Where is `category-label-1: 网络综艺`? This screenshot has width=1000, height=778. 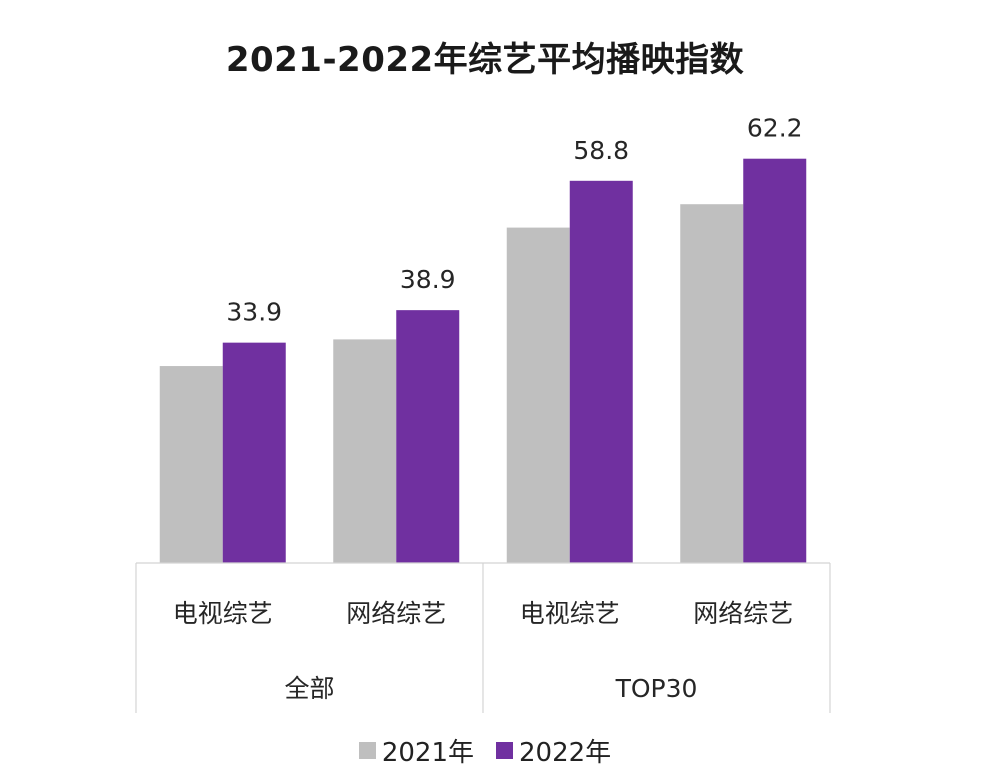
category-label-1: 网络综艺 is located at coordinates (396, 613).